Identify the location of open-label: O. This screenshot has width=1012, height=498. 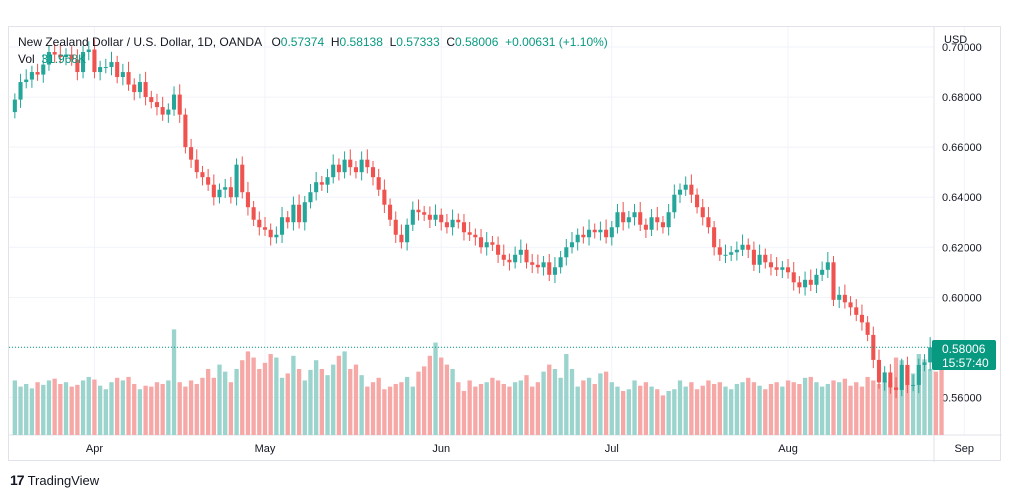
(276, 42).